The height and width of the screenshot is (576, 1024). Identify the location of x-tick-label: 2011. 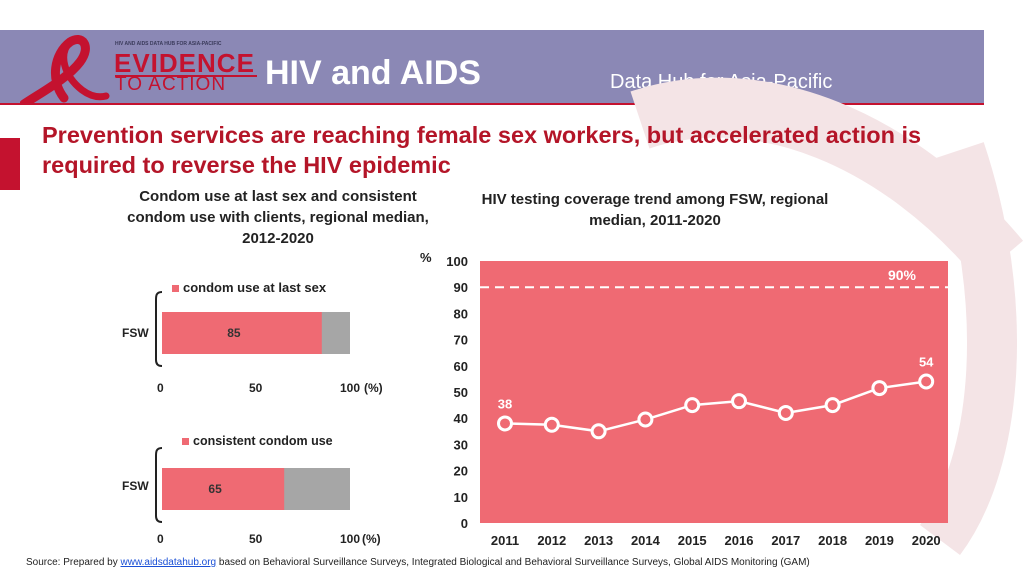
(505, 540).